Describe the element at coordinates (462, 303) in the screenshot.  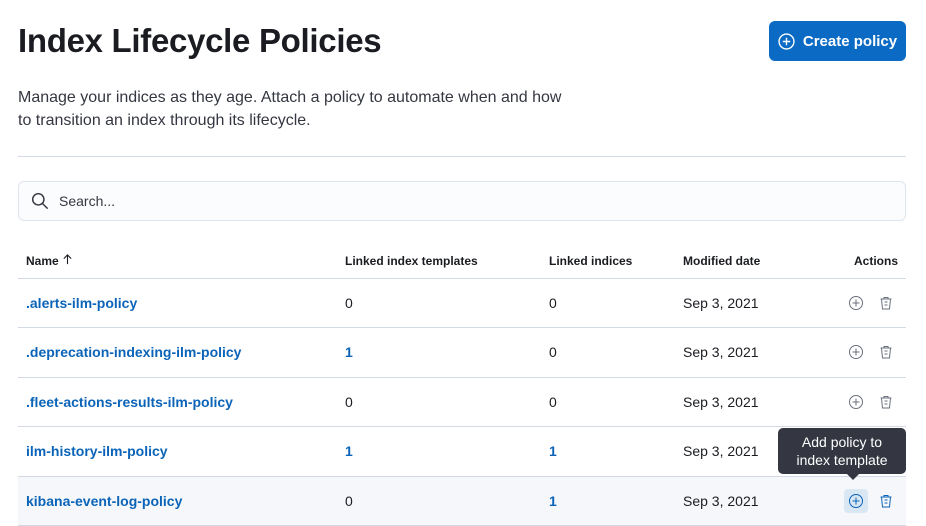
I see `table-row: .alerts-ilm-policy 0 0 Sep 3, 2021` at that location.